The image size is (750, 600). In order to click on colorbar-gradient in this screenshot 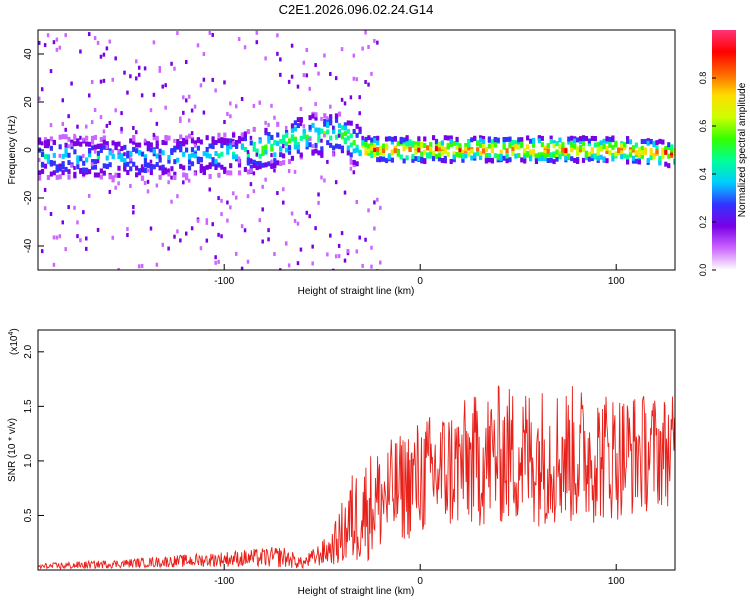, I will do `click(724, 150)`.